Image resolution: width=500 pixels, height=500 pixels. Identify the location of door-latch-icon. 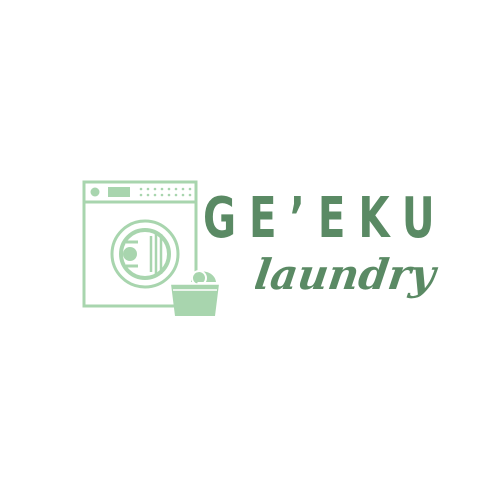
(130, 254).